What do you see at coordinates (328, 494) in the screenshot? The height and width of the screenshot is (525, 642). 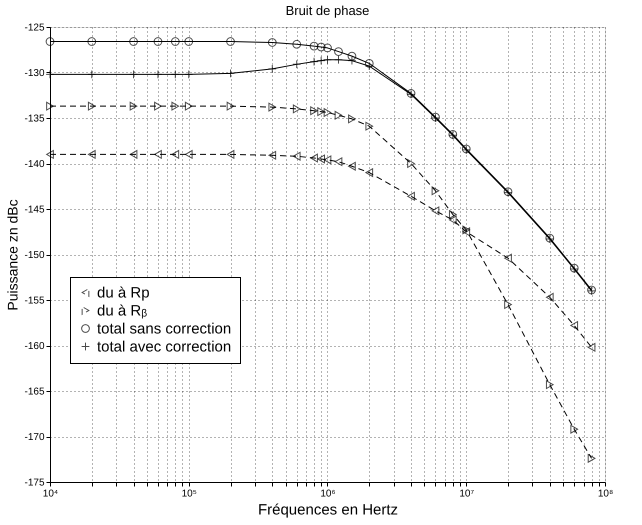 I see `x-tick-label: 10⁶` at bounding box center [328, 494].